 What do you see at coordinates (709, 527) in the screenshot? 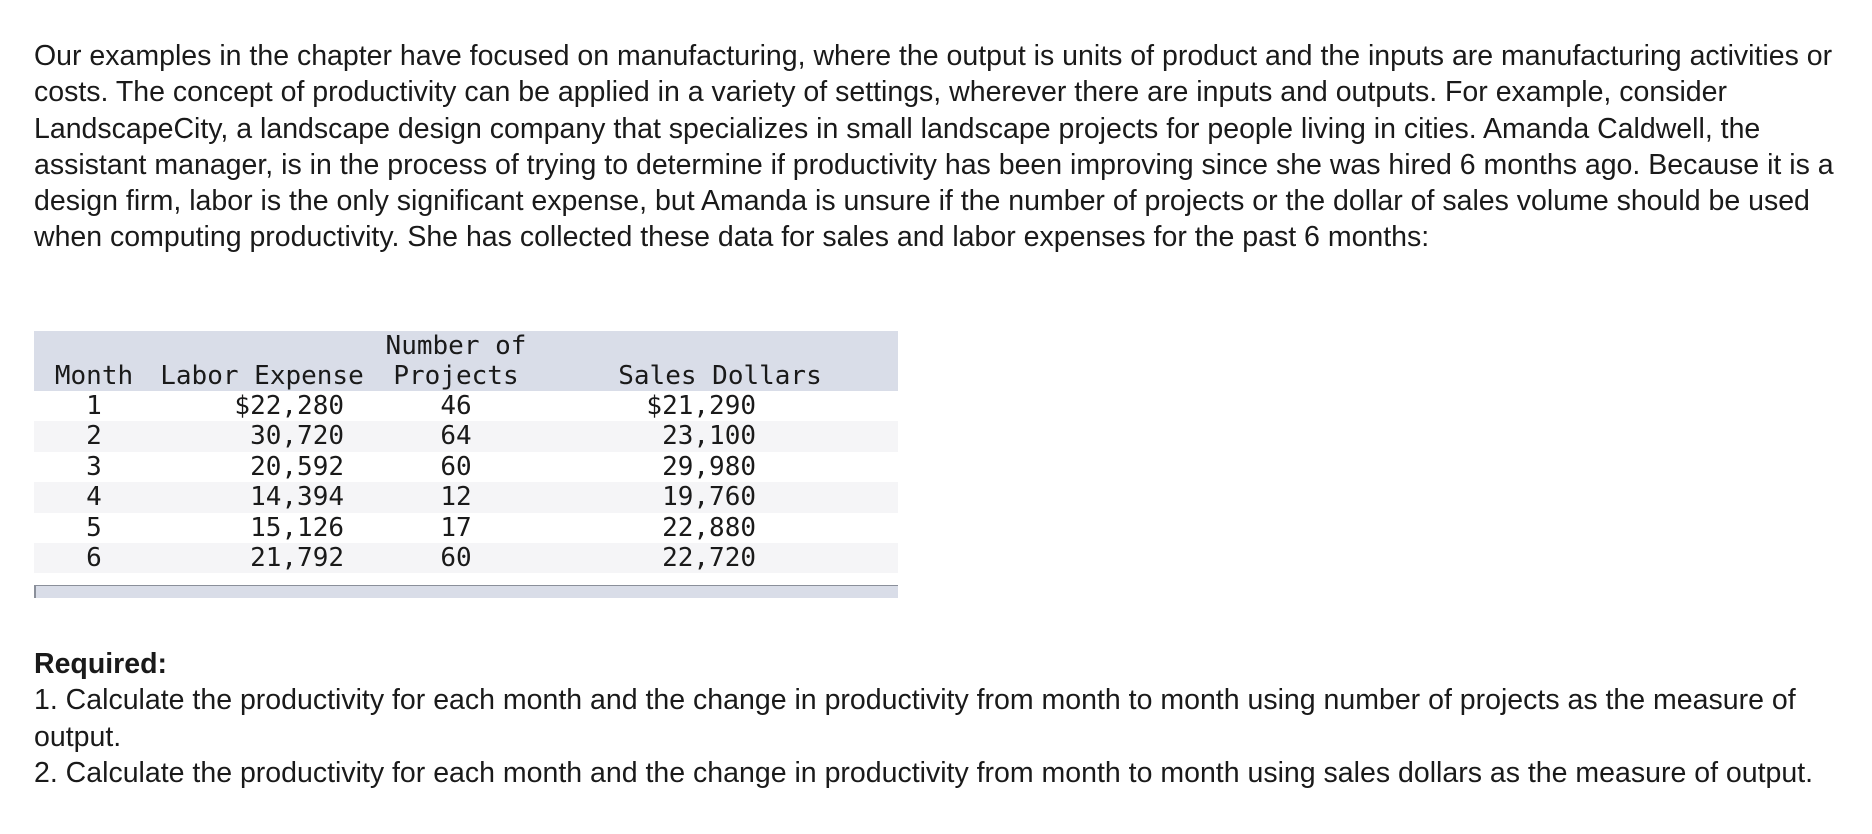
I see `sales-value: 22,880` at bounding box center [709, 527].